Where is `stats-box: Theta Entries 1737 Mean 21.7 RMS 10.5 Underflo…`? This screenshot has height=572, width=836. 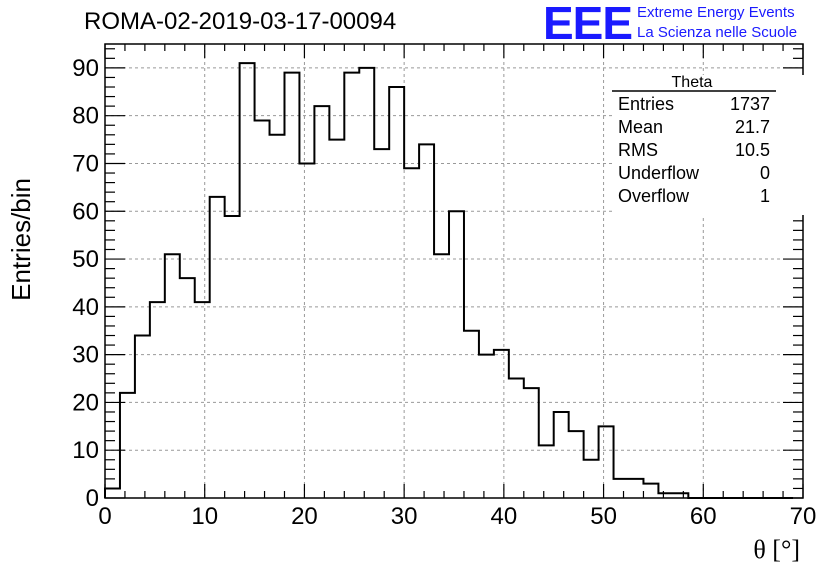
stats-box: Theta Entries 1737 Mean 21.7 RMS 10.5 Underflo… is located at coordinates (708, 144).